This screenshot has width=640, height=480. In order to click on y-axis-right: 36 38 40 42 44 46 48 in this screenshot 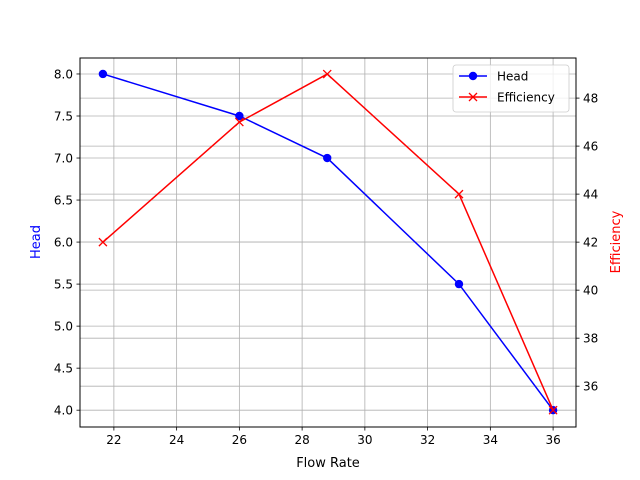, I will do `click(587, 243)`.